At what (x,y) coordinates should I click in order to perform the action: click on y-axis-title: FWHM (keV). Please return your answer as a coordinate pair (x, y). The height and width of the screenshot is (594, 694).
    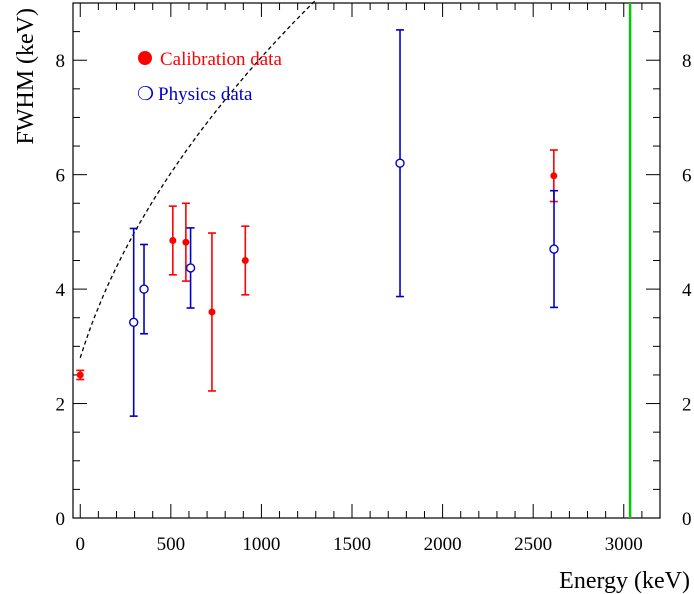
    Looking at the image, I should click on (26, 76).